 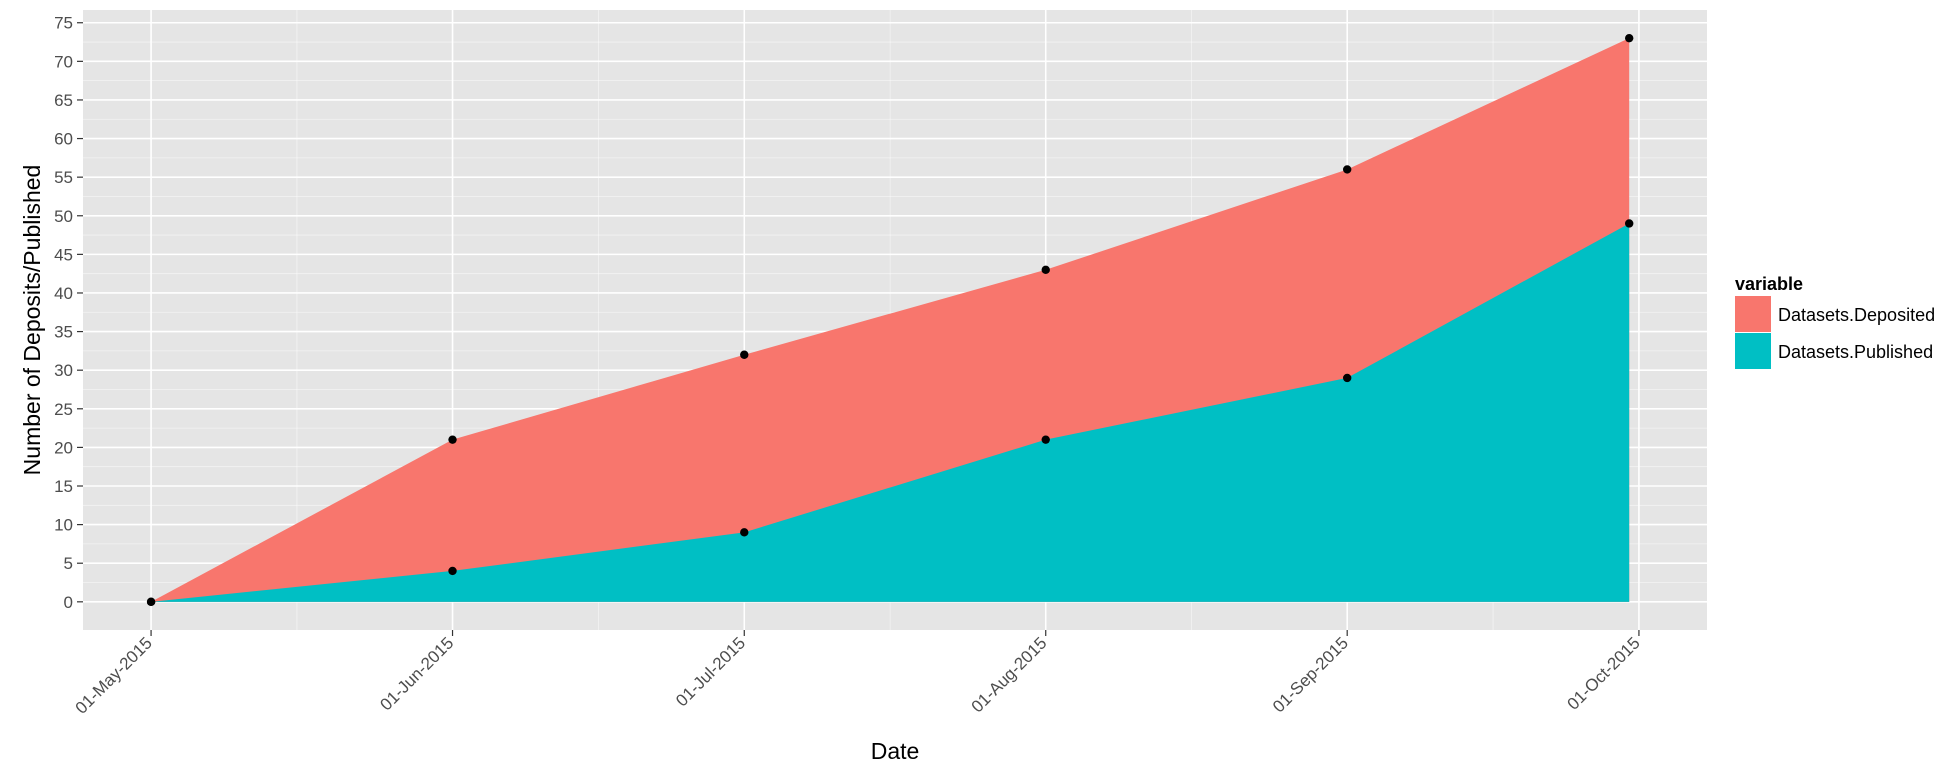 I want to click on y-tick-label: 20, so click(x=63, y=447).